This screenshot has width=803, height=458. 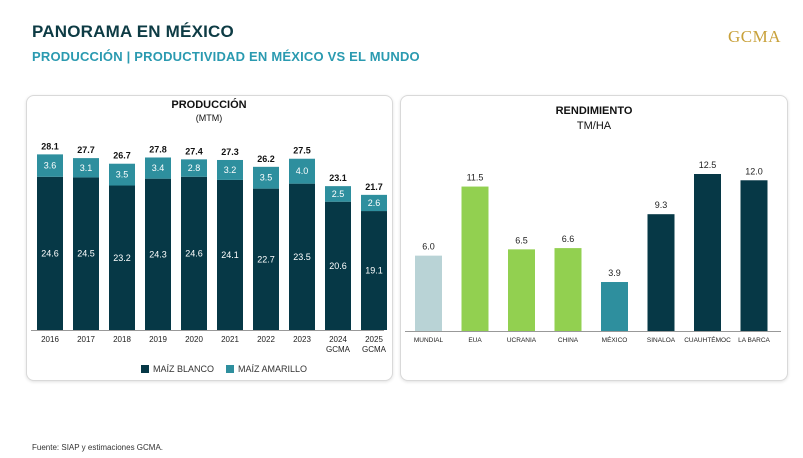 I want to click on data-label-total: 21.7, so click(x=374, y=187).